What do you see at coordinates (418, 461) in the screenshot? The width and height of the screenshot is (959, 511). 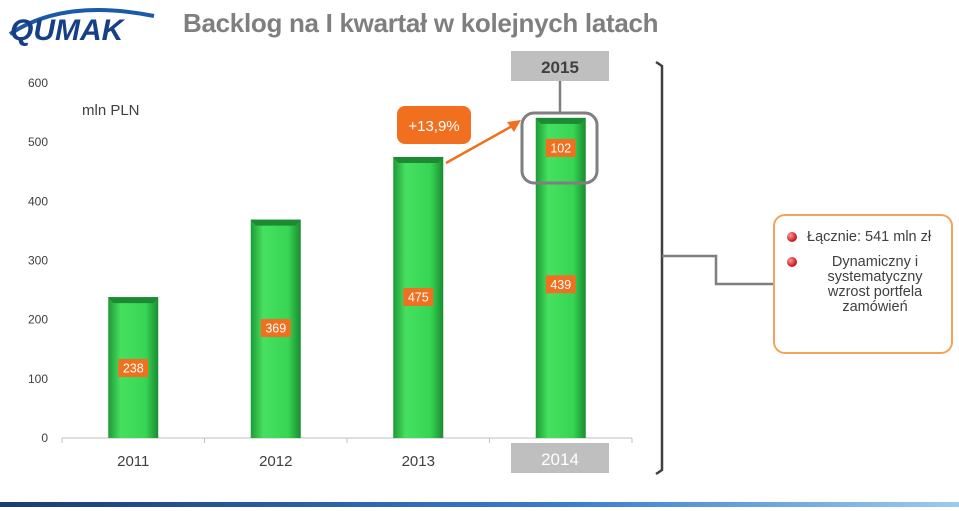 I see `x-tick-label: 2013` at bounding box center [418, 461].